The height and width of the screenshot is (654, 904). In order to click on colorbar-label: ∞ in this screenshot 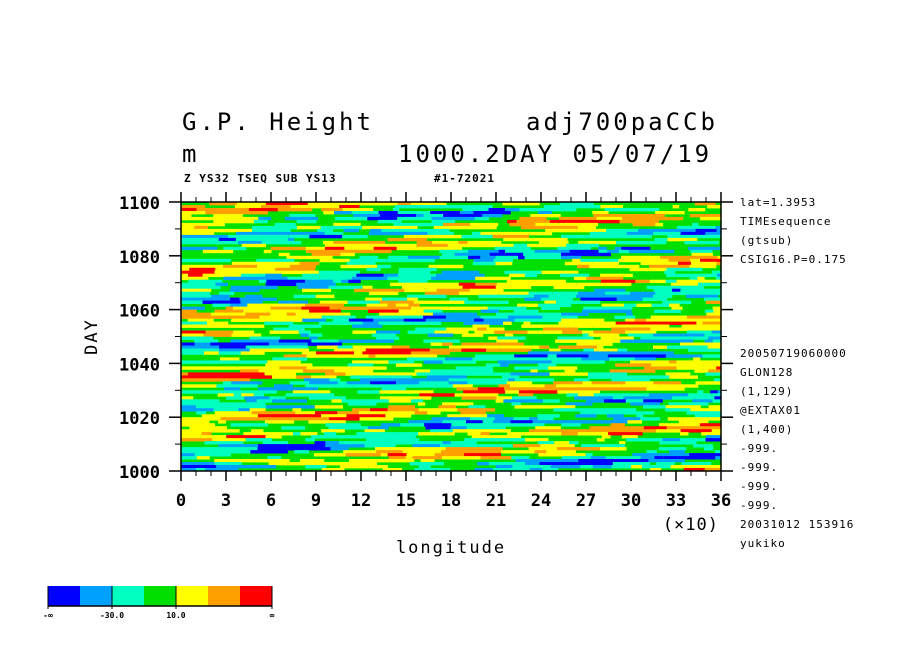, I will do `click(272, 615)`.